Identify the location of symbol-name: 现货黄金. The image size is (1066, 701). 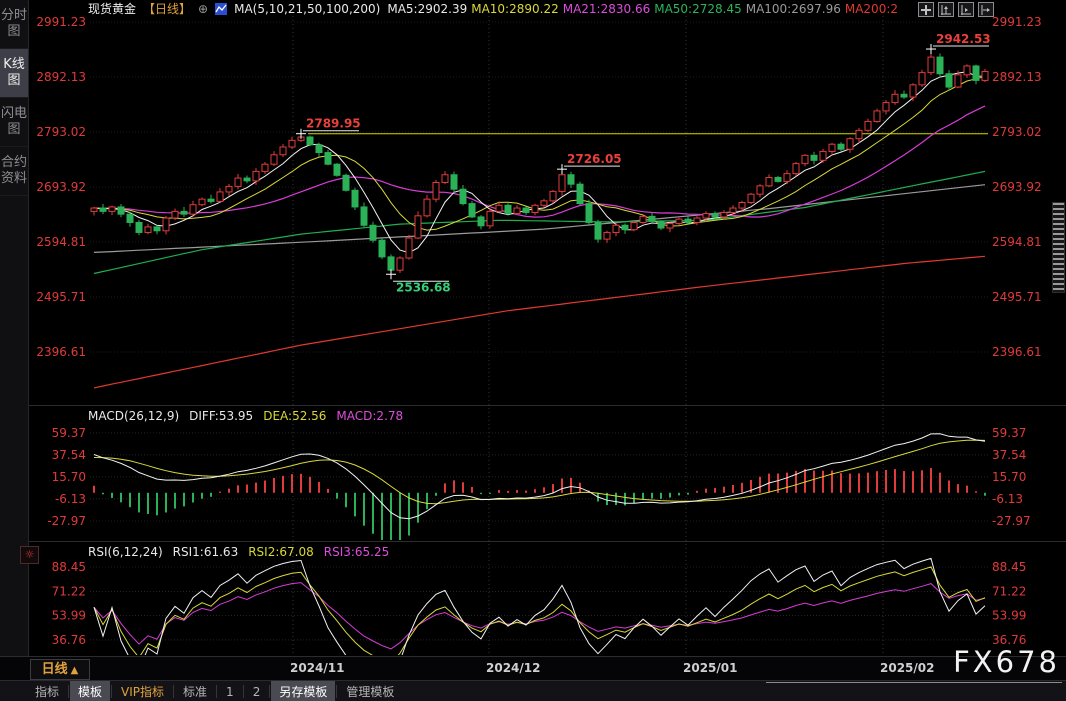
(112, 9).